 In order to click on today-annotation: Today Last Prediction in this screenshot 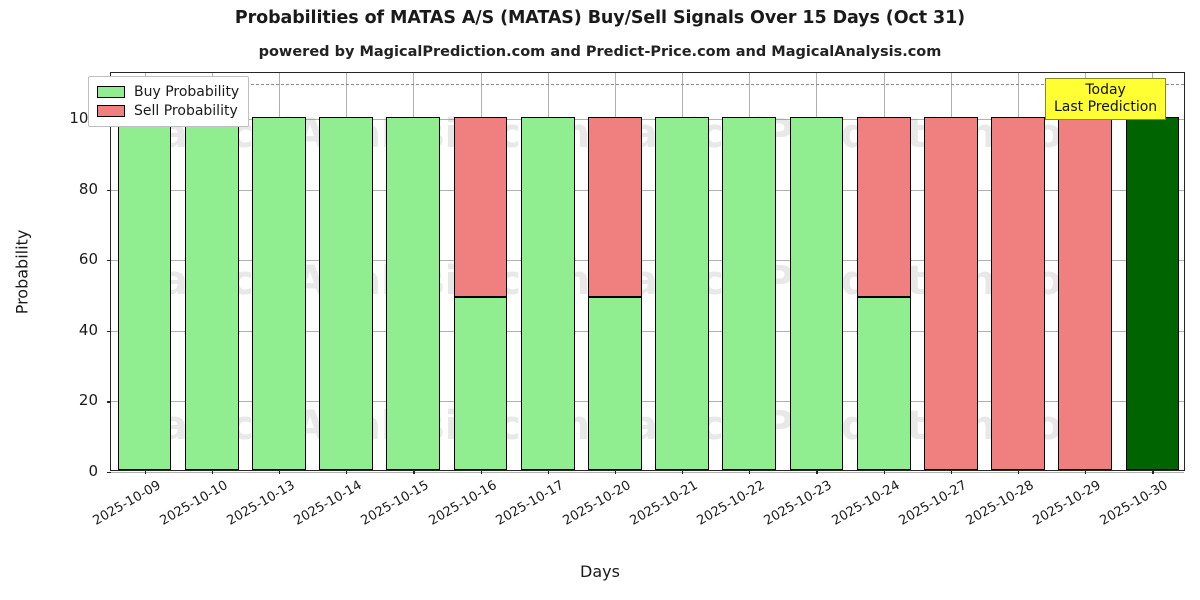, I will do `click(1106, 99)`.